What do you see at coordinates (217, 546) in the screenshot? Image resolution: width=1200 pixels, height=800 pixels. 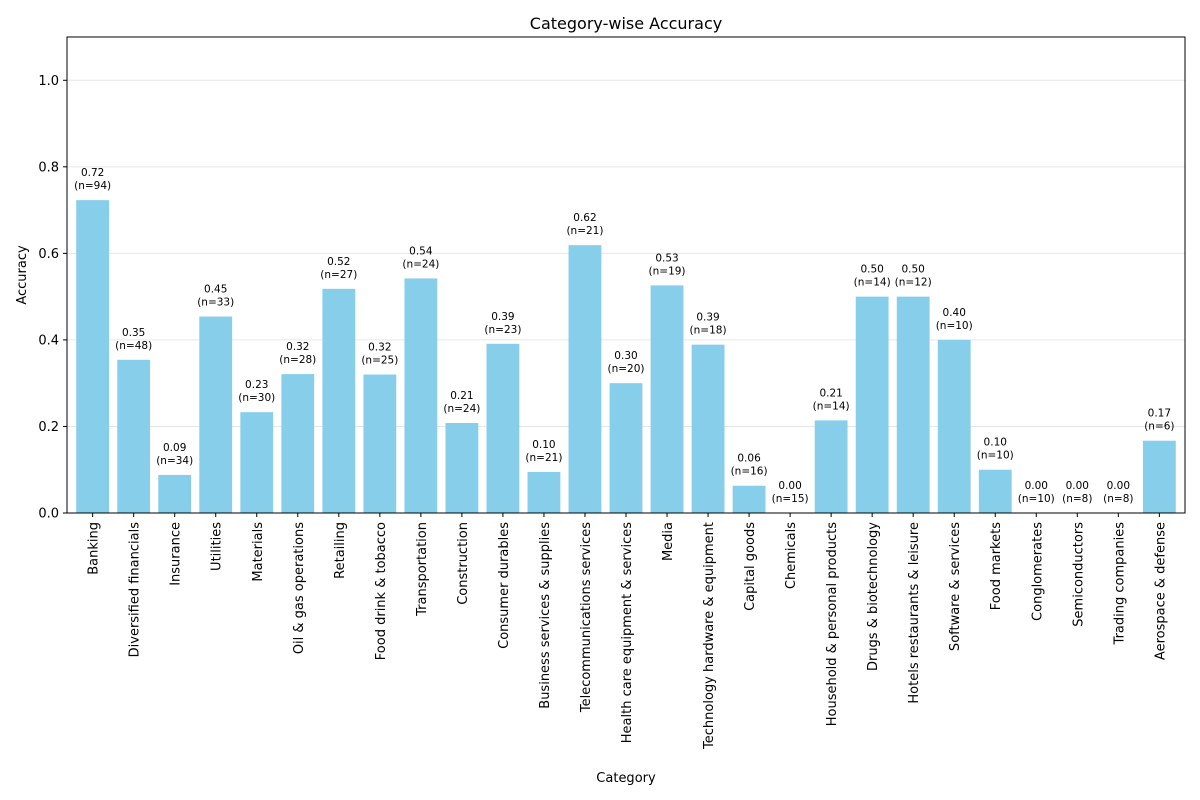 I see `x-tick-label: Utilities` at bounding box center [217, 546].